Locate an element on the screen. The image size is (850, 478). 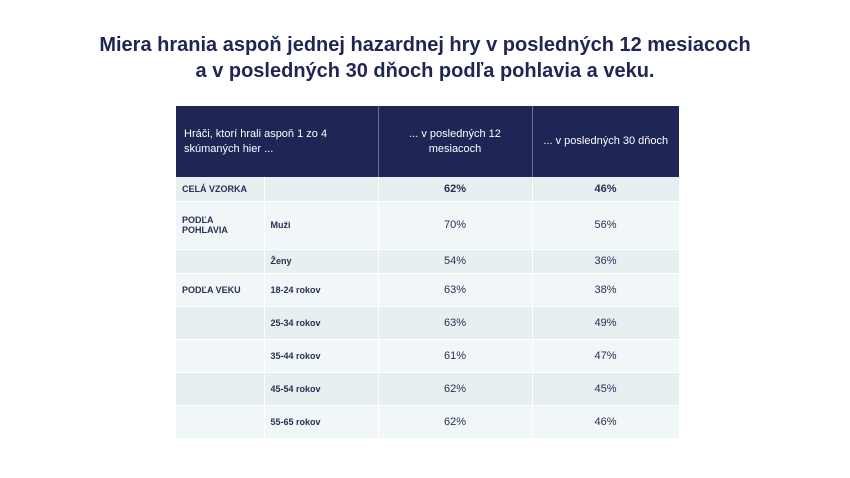
value-30-days: 45% is located at coordinates (606, 389).